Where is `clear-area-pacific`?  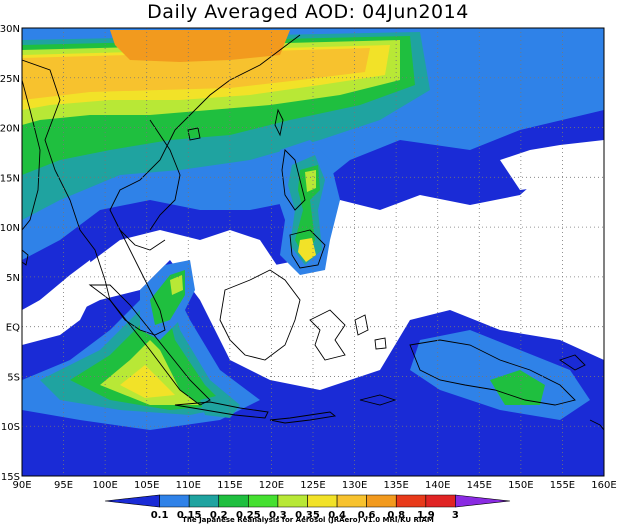 clear-area-pacific is located at coordinates (467, 255).